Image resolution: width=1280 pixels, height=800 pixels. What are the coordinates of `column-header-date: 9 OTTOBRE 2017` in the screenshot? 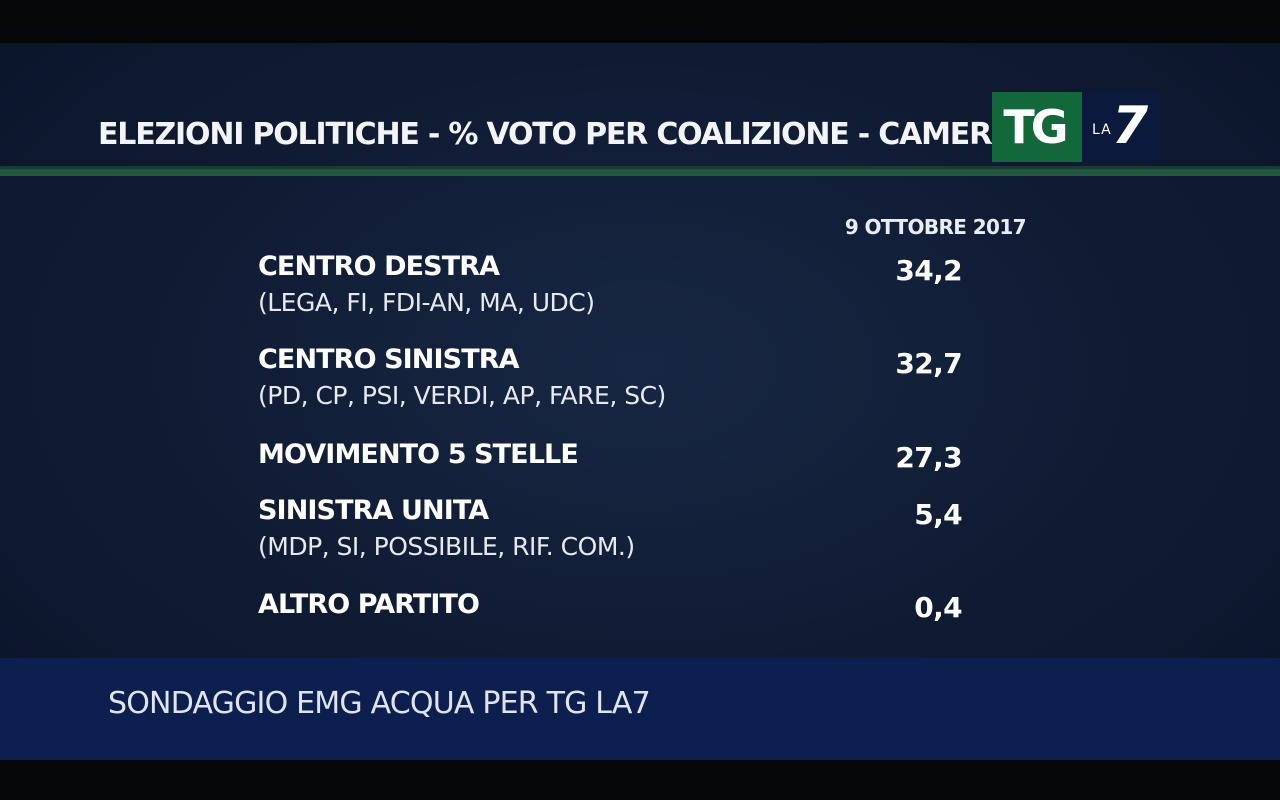 It's located at (935, 227).